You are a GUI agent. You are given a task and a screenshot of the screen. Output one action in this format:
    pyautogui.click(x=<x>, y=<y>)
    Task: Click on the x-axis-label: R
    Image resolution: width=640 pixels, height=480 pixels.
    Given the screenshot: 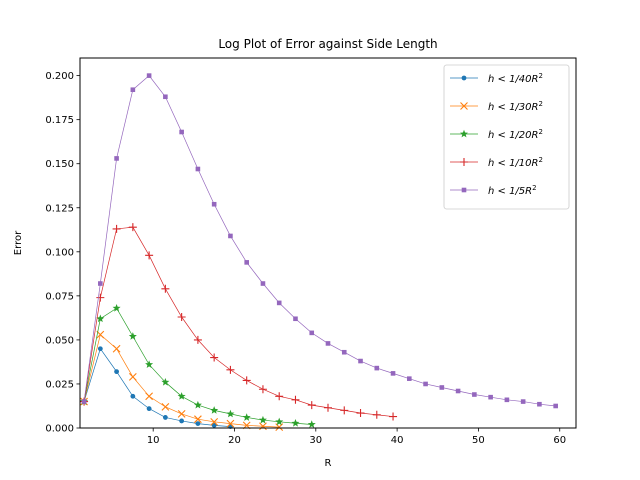 What is the action you would take?
    pyautogui.click(x=328, y=463)
    